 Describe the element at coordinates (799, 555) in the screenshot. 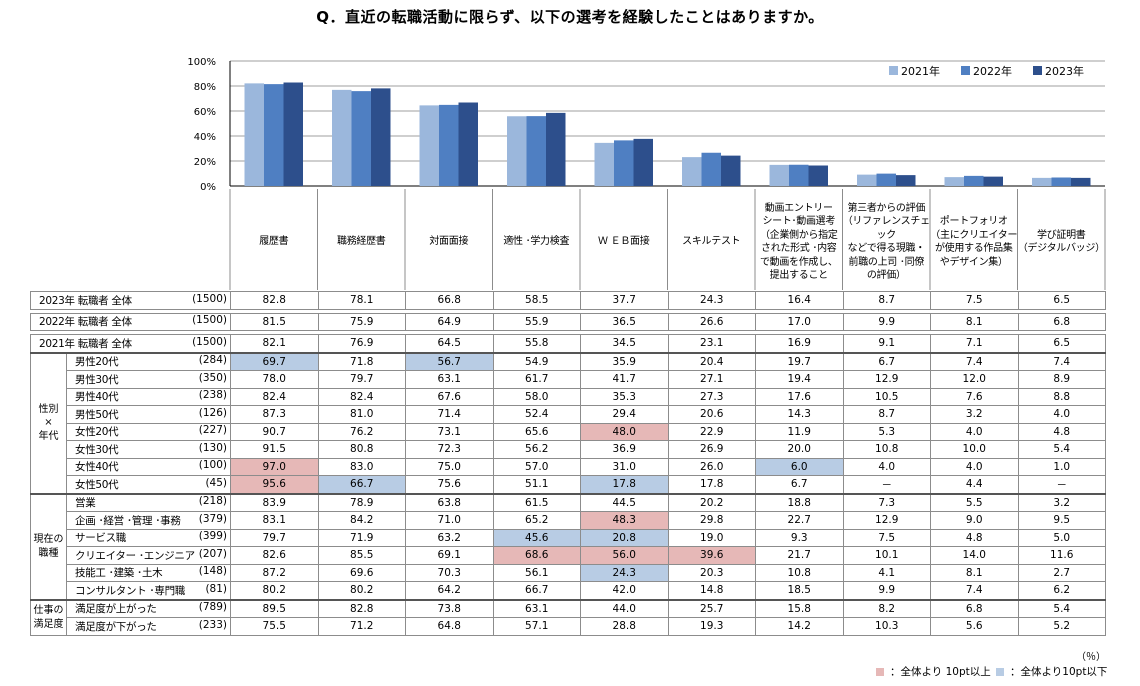

I see `value-cell: 21.7` at that location.